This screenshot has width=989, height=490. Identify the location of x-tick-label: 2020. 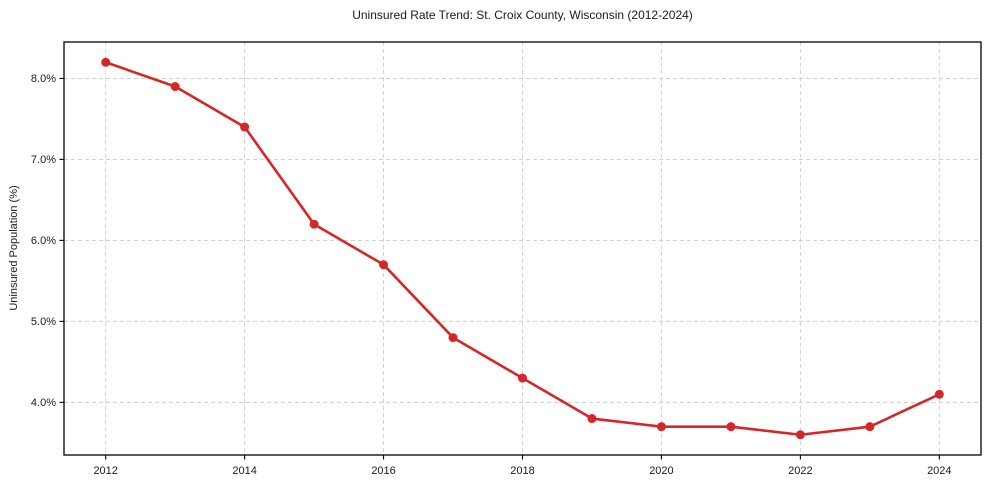
(661, 471).